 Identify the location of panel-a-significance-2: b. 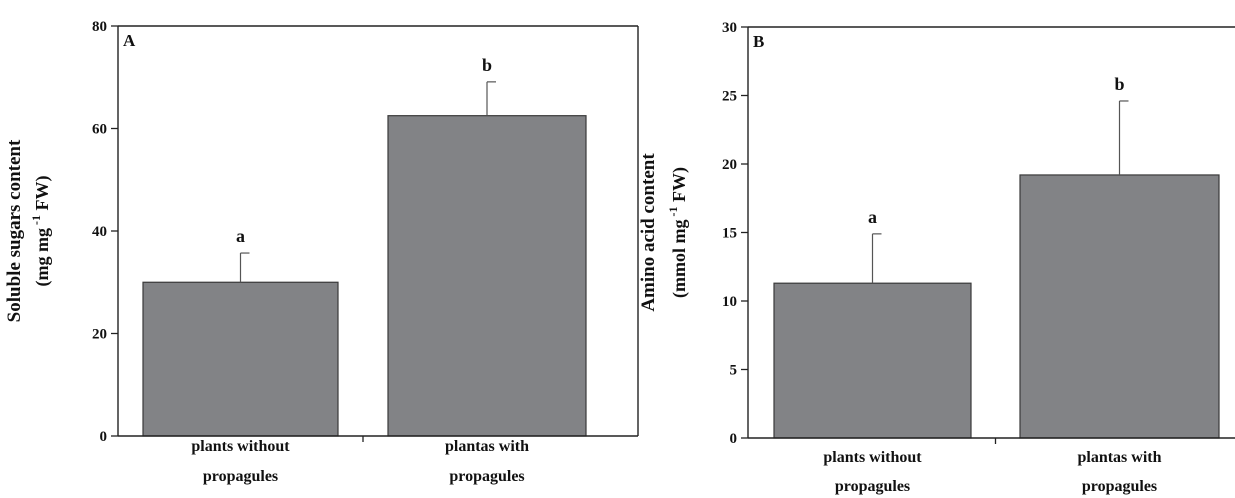
(487, 65).